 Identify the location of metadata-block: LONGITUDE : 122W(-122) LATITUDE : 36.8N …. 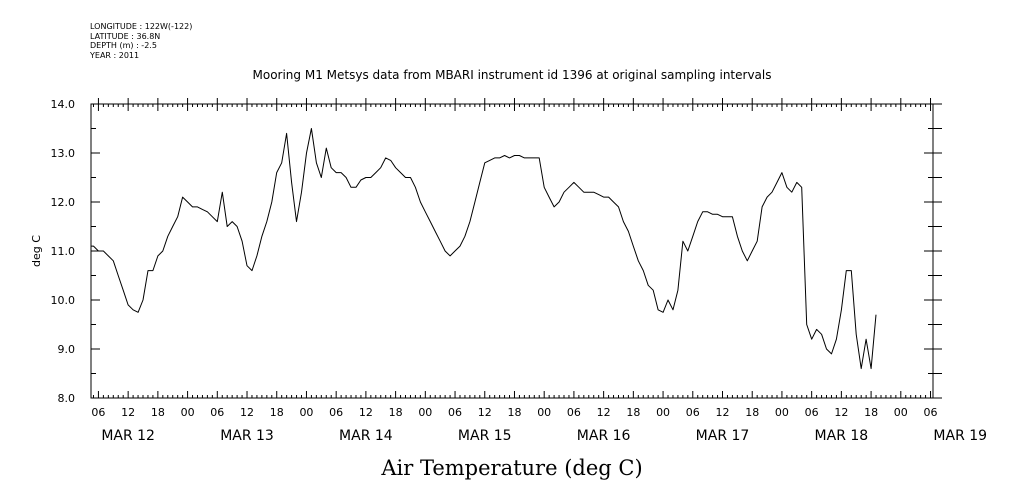
(141, 41).